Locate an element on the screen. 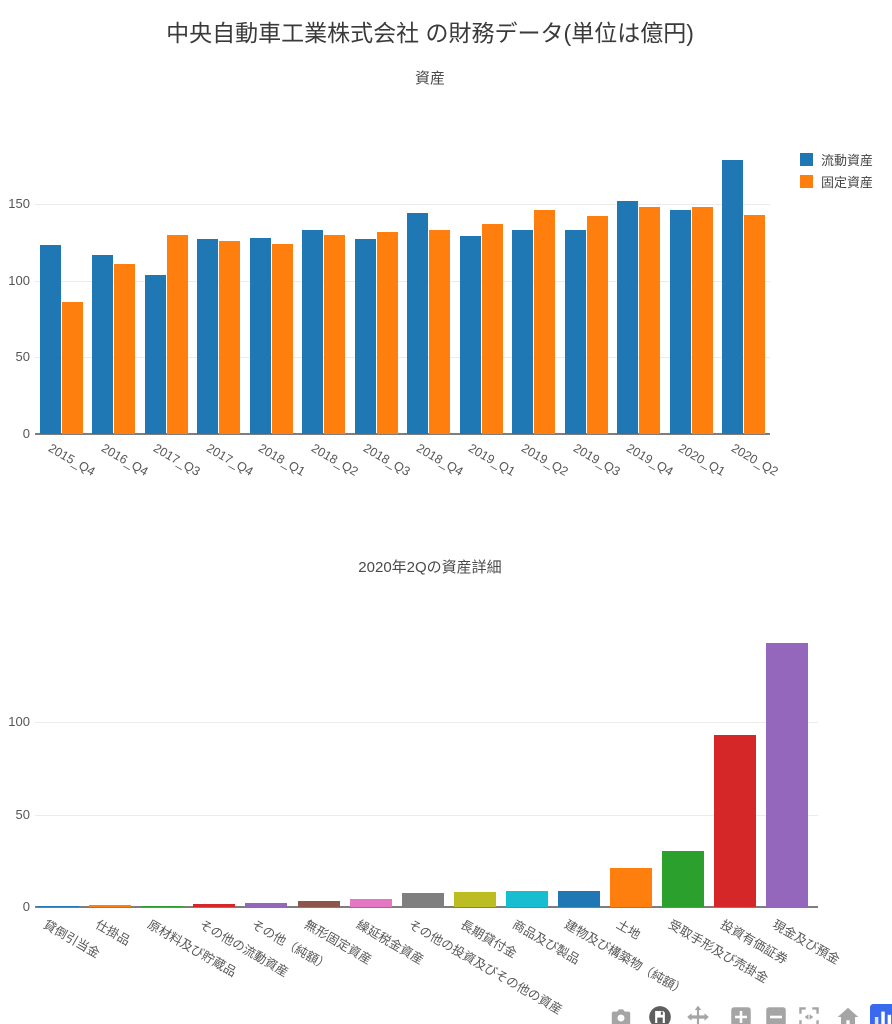 This screenshot has height=1024, width=892. legend-item-fixed-assets: 固定資産 is located at coordinates (836, 181).